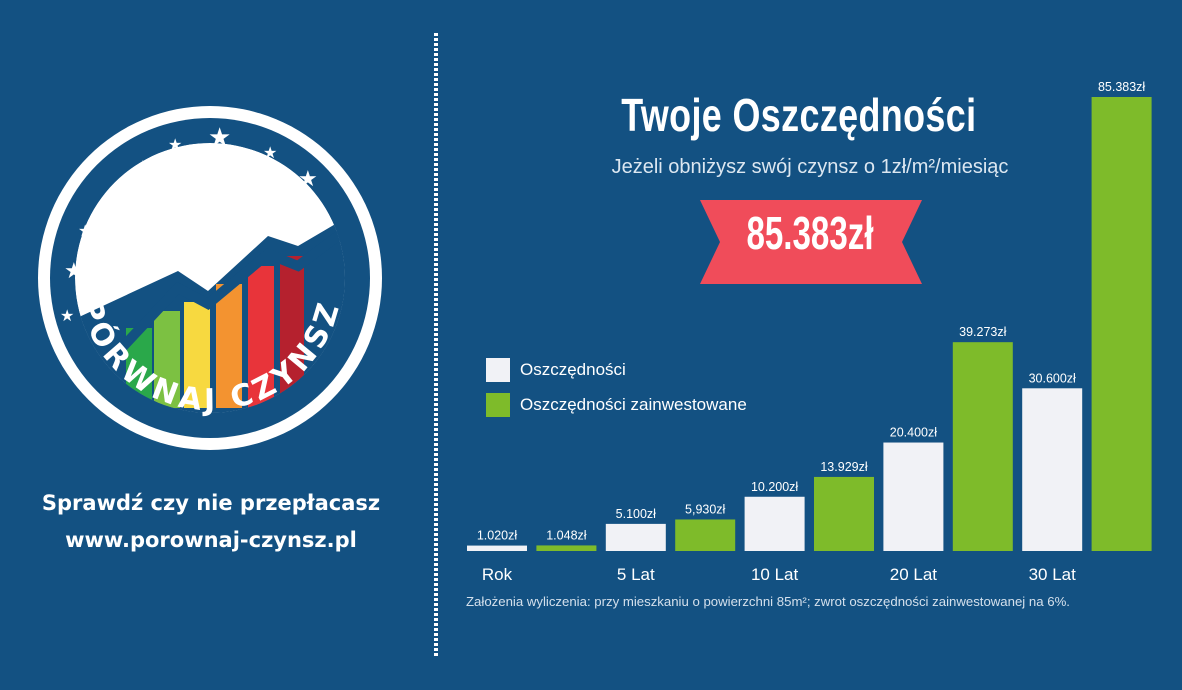 This screenshot has width=1182, height=690. I want to click on x-tick-label: 5 Lat, so click(636, 574).